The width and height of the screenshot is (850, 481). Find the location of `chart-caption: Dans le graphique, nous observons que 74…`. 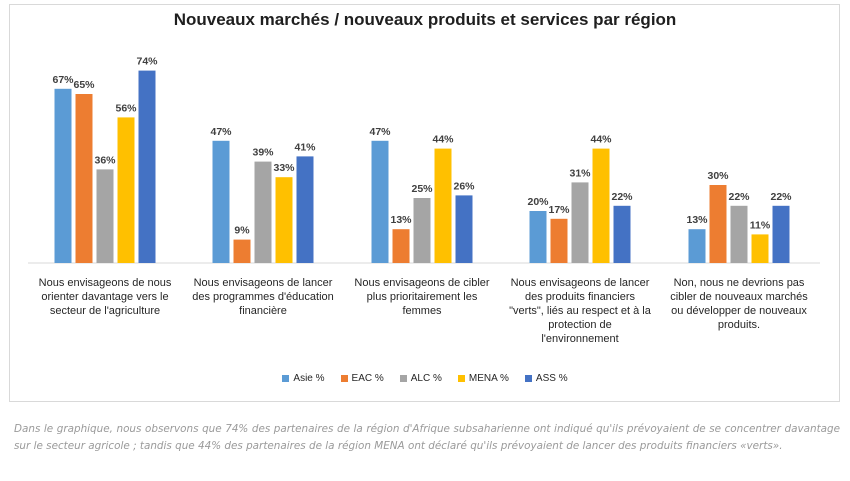

chart-caption: Dans le graphique, nous observons que 74… is located at coordinates (427, 437).